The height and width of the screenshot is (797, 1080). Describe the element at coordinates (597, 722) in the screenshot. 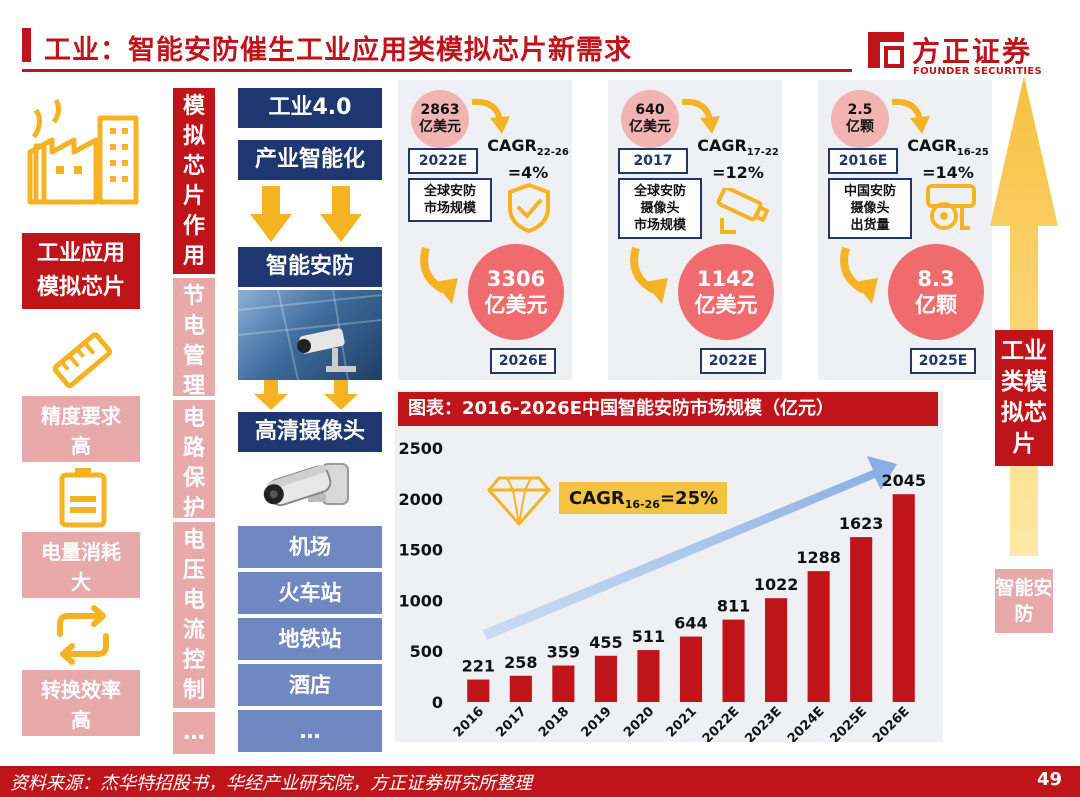

I see `x-tick-label: 2019` at that location.